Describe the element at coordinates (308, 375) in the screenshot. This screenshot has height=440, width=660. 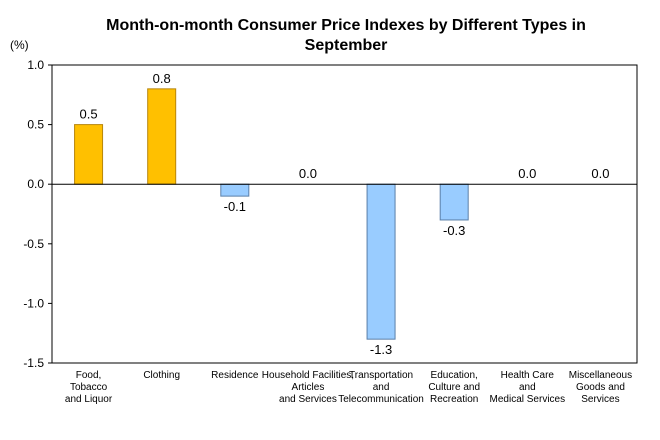
I see `x-category-label-line: Household Facilities,` at that location.